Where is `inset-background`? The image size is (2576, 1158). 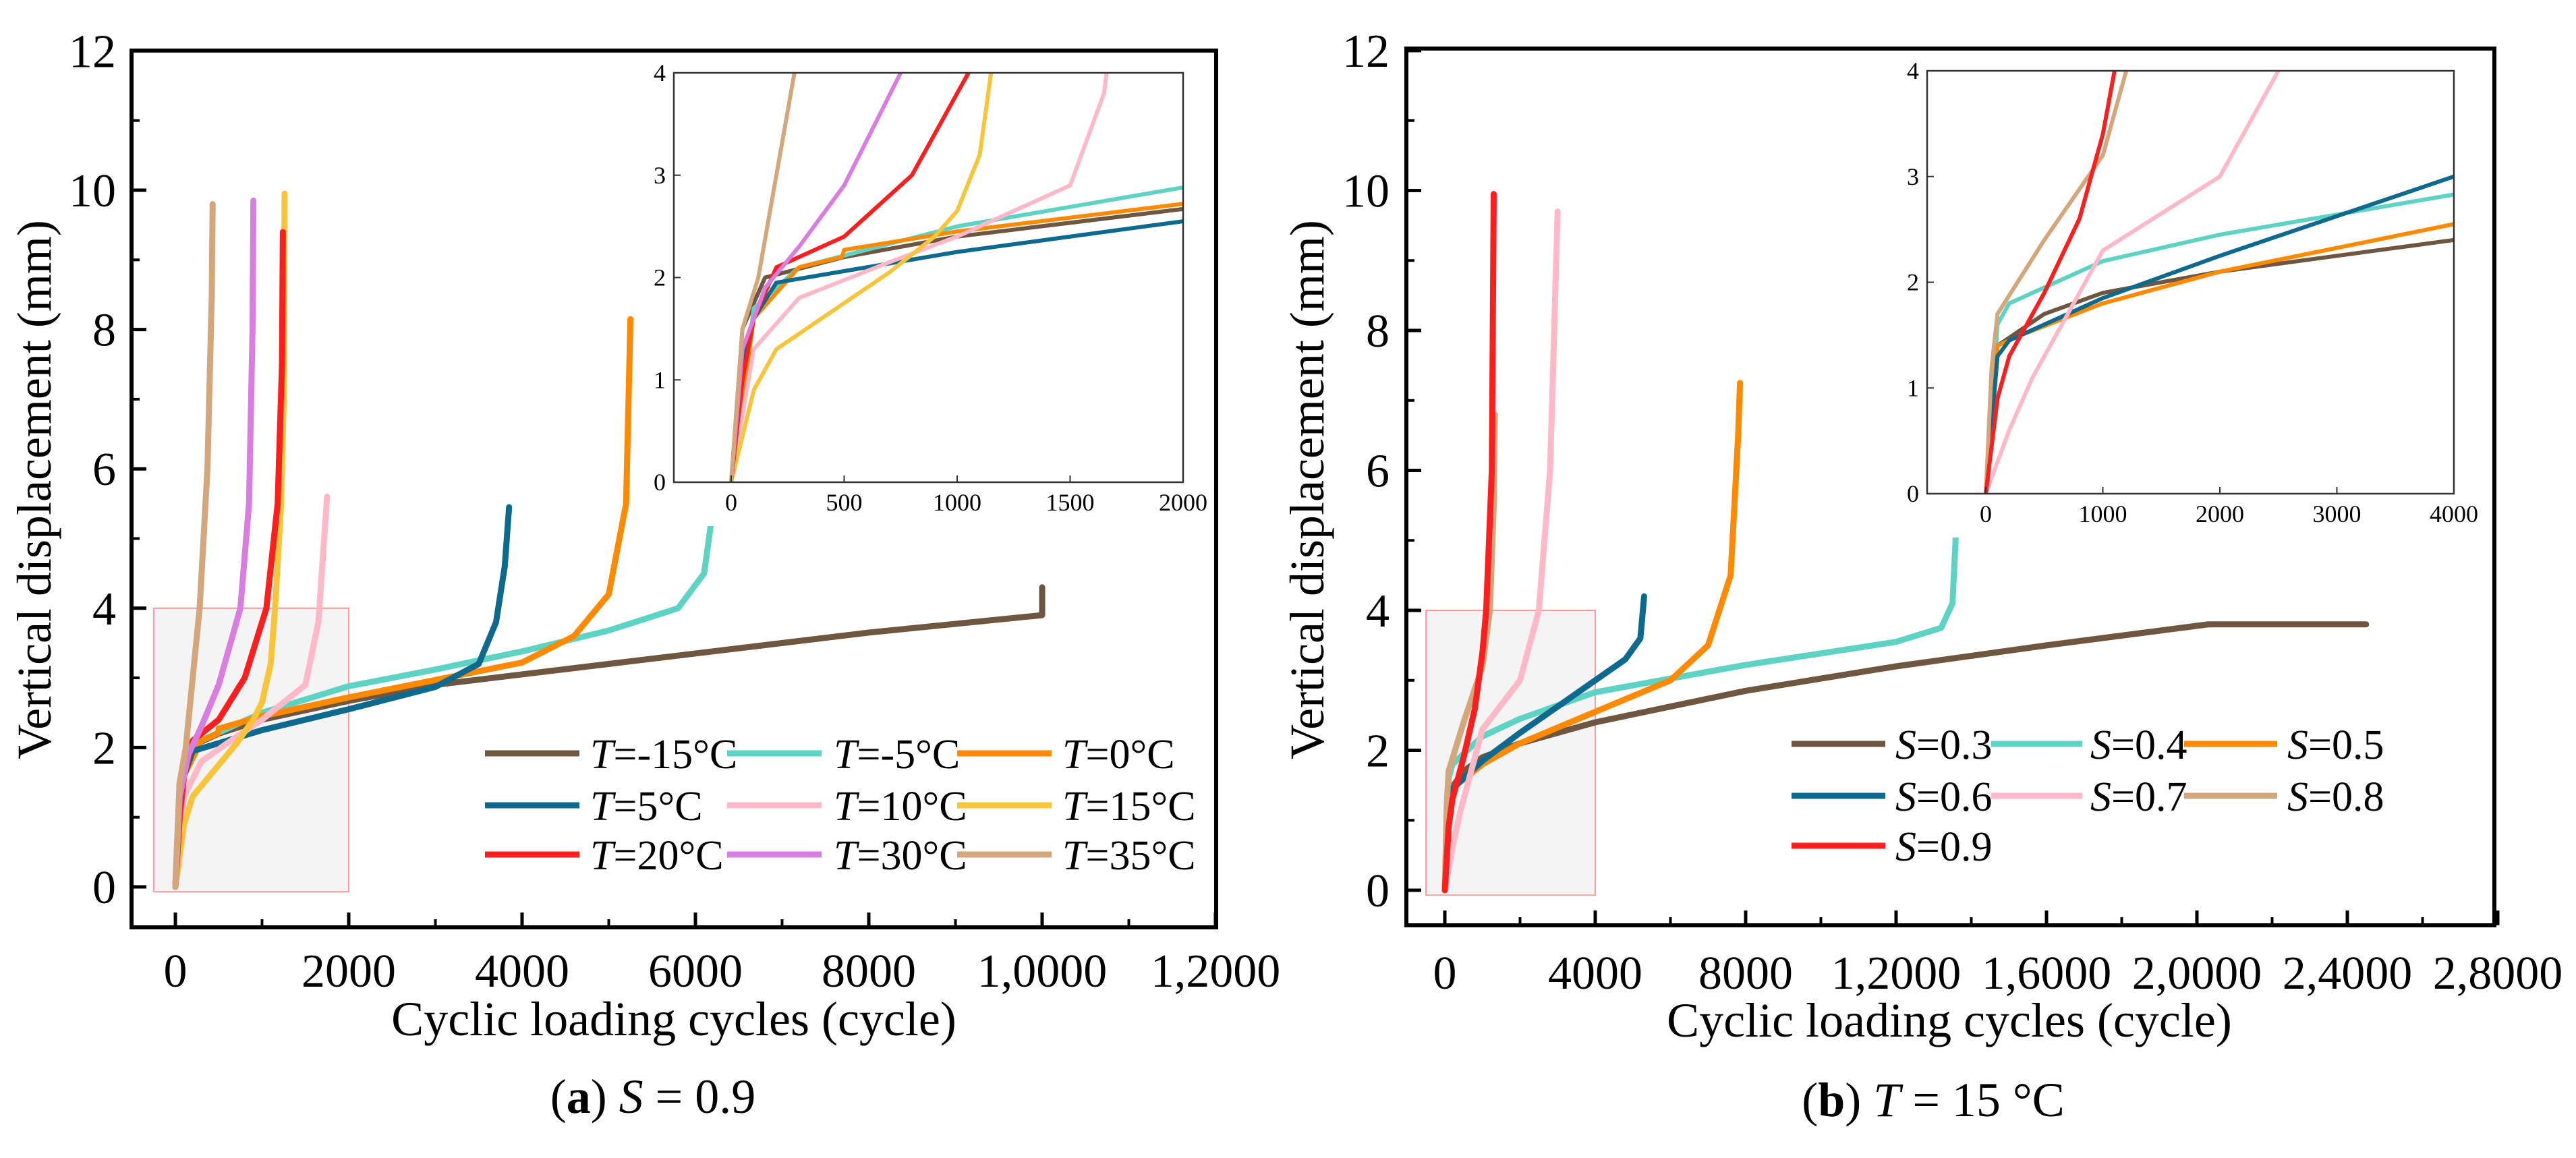 inset-background is located at coordinates (923, 296).